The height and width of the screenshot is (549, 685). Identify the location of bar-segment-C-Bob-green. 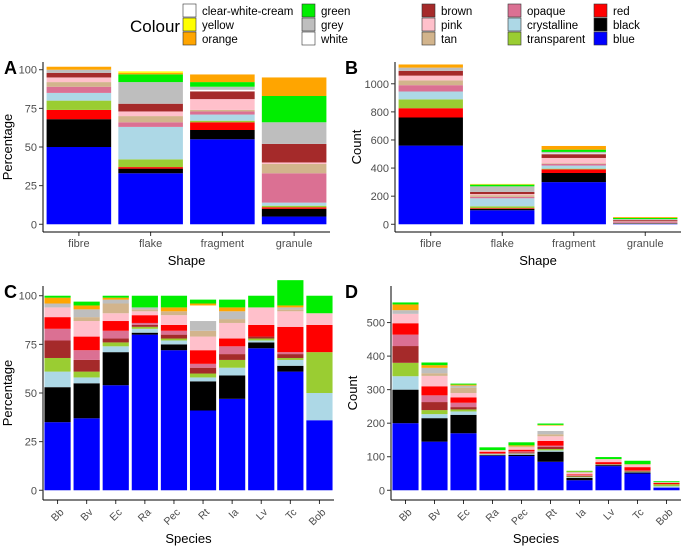
(319, 304).